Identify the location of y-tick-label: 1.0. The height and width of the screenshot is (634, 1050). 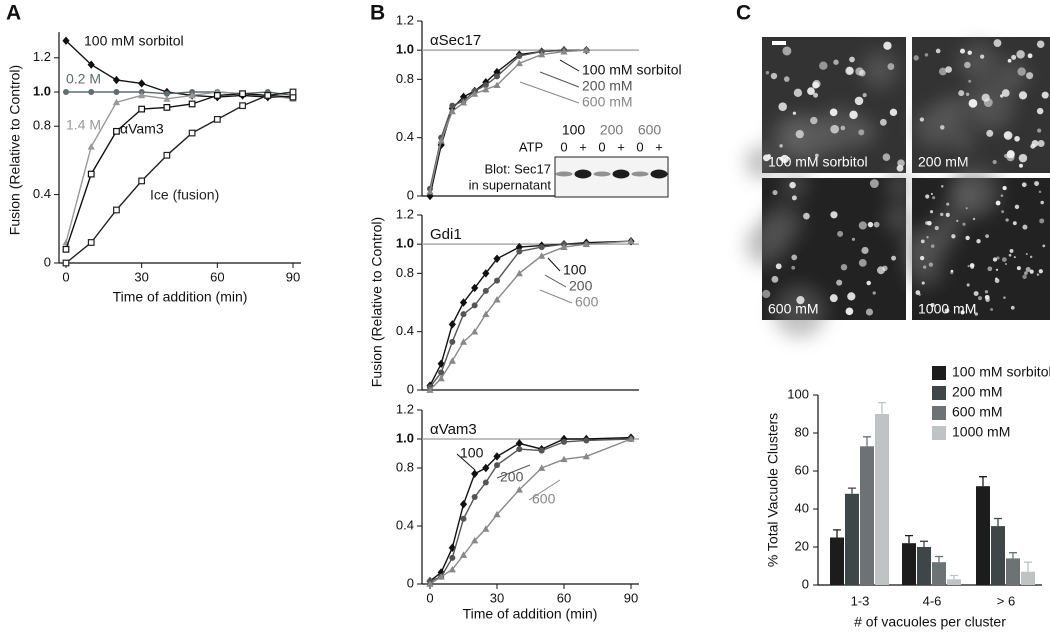
(405, 49).